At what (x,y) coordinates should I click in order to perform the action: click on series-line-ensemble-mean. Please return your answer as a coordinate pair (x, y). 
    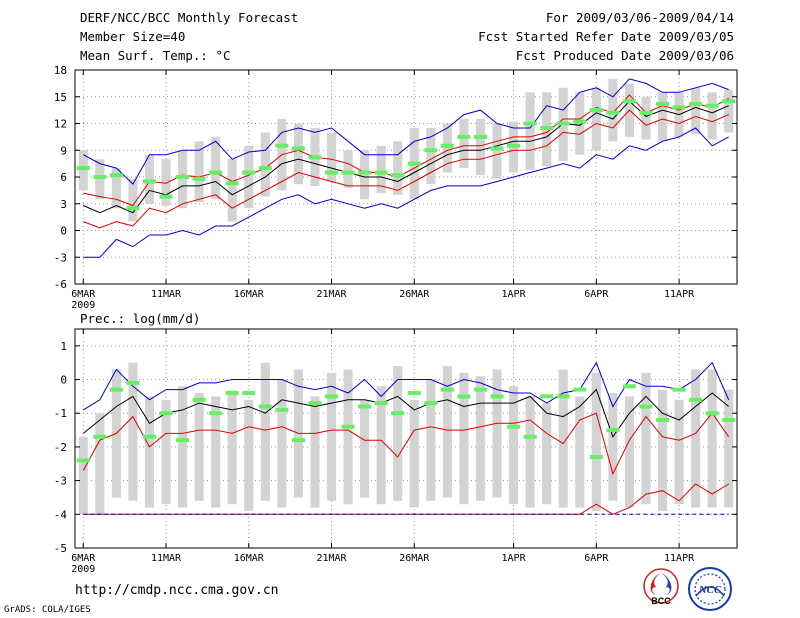
    Looking at the image, I should click on (406, 157).